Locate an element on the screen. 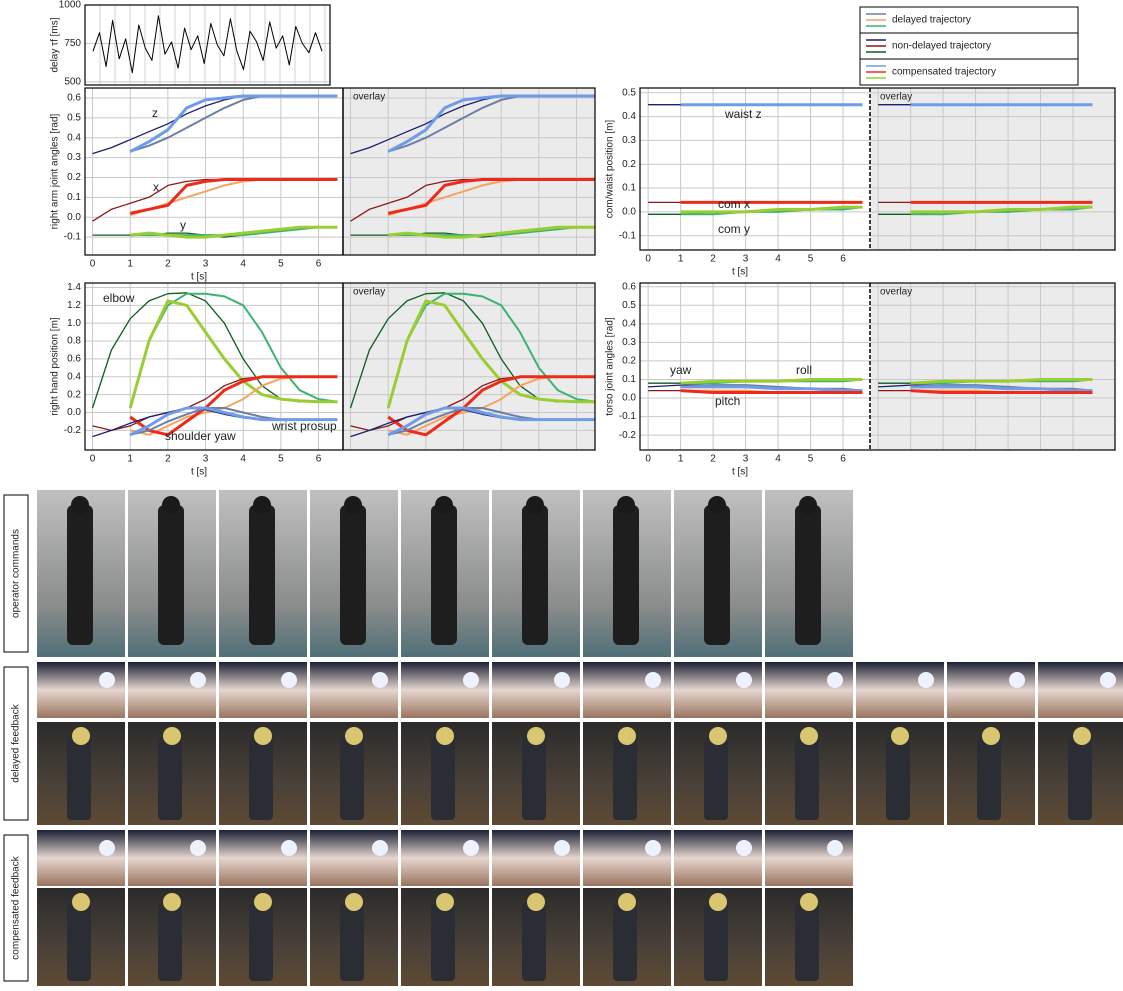  y-axis-label: com/waist position [m] is located at coordinates (610, 169).